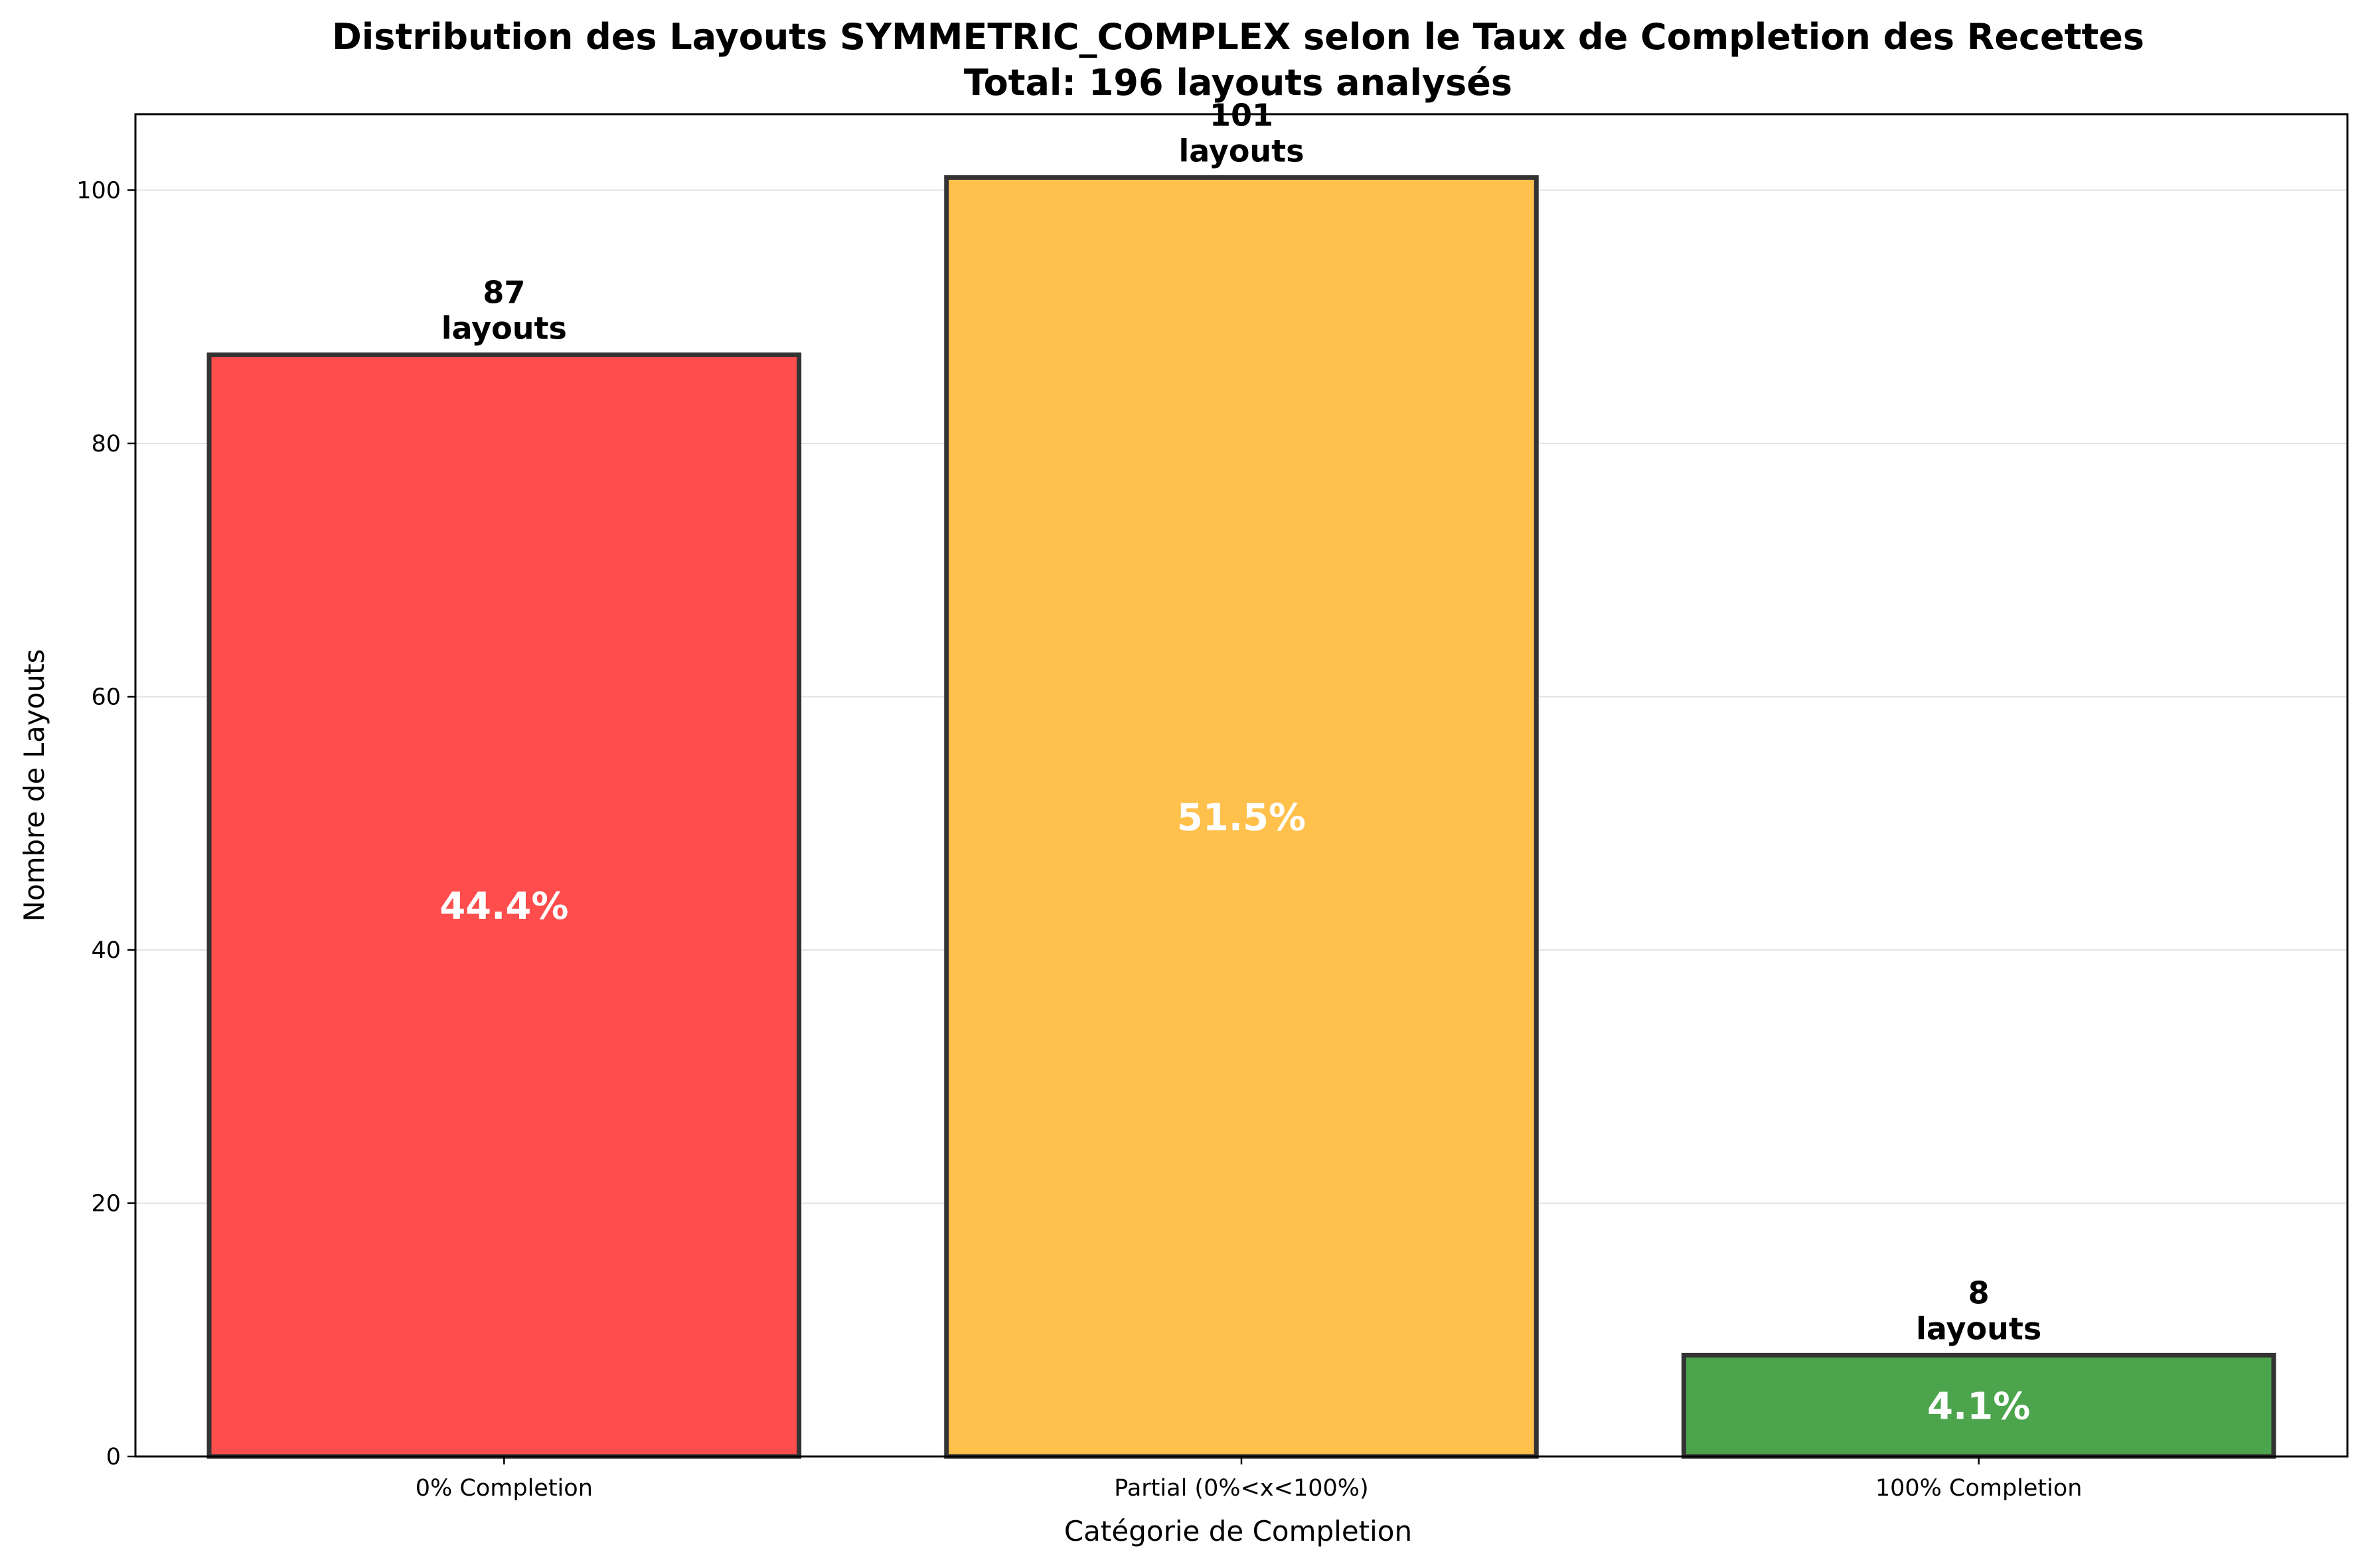 The height and width of the screenshot is (1568, 2366). Describe the element at coordinates (106, 444) in the screenshot. I see `y-tick-label: 80` at that location.